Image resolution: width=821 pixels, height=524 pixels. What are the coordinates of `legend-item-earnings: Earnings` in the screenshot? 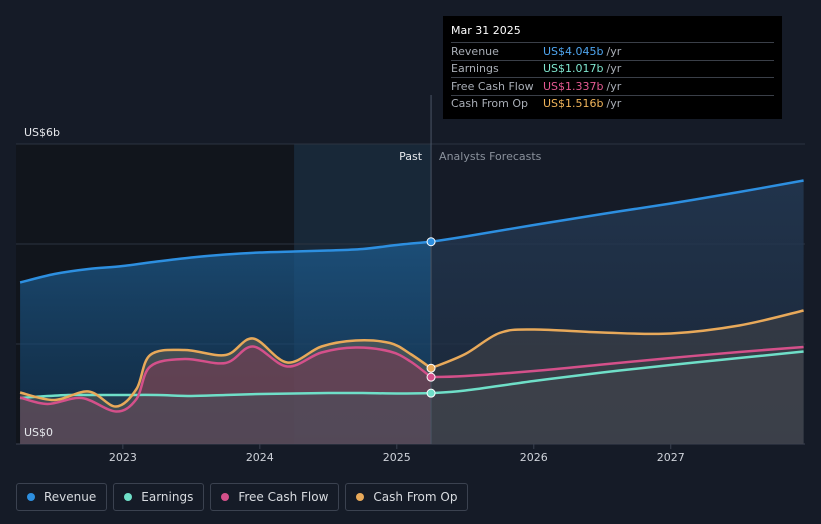 It's located at (159, 497).